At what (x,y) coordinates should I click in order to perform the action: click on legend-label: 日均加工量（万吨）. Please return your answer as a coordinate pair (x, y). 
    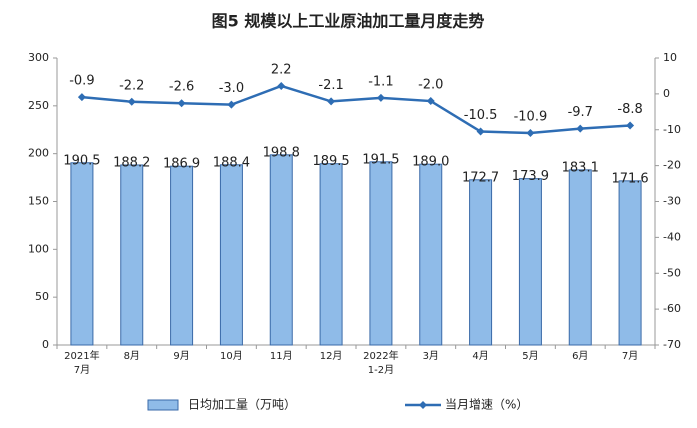
    Looking at the image, I should click on (242, 405).